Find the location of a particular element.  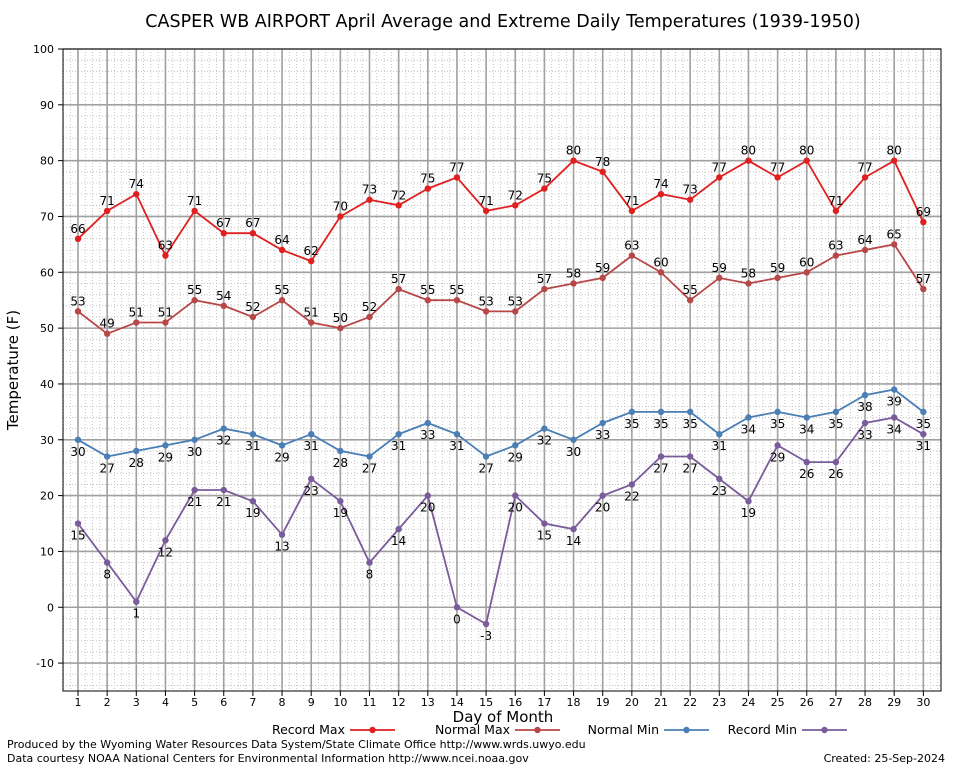

y-tick-label: 50 is located at coordinates (47, 328).